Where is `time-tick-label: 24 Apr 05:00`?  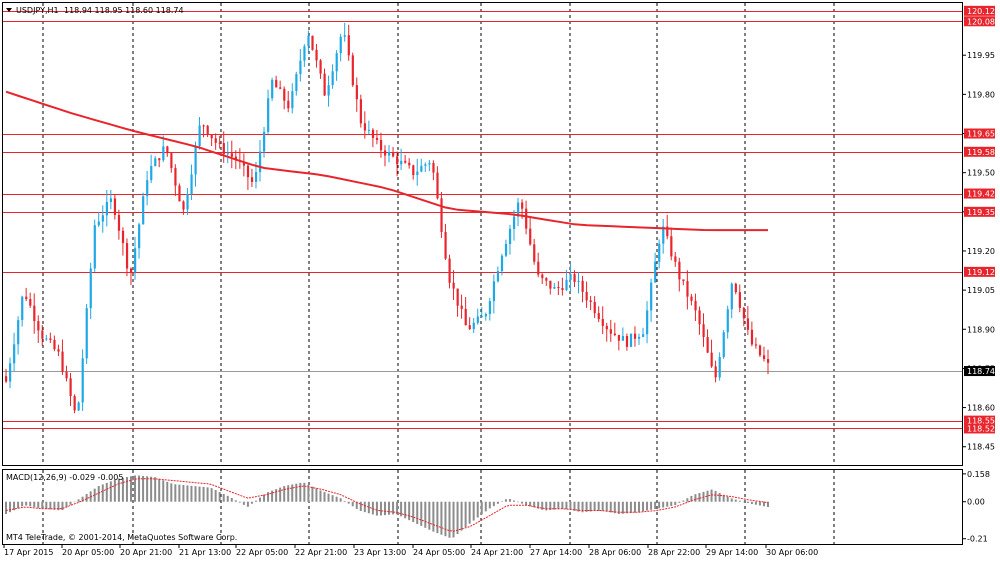 time-tick-label: 24 Apr 05:00 is located at coordinates (439, 552).